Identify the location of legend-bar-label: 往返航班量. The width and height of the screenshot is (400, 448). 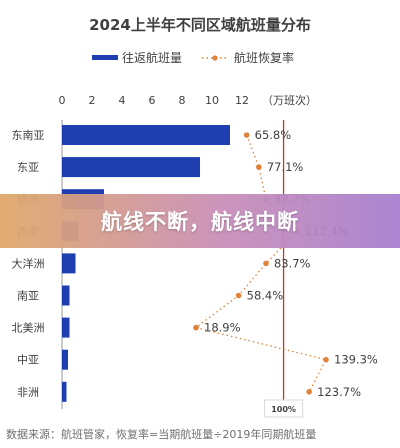
(152, 57).